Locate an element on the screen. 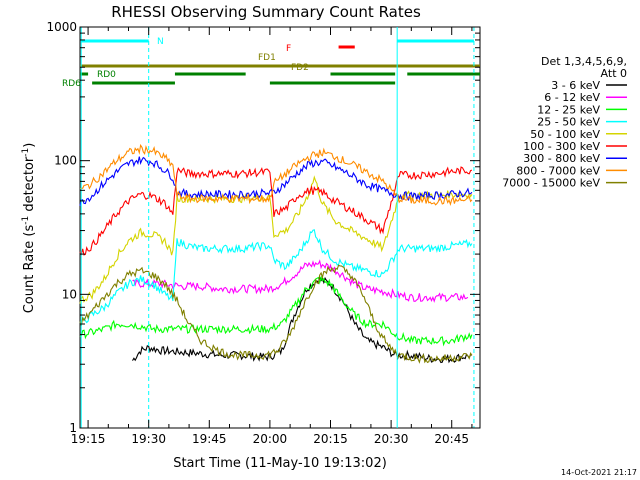 Image resolution: width=640 pixels, height=480 pixels. y-axis-label: Count Rate (s-1 detector-1) is located at coordinates (29, 228).